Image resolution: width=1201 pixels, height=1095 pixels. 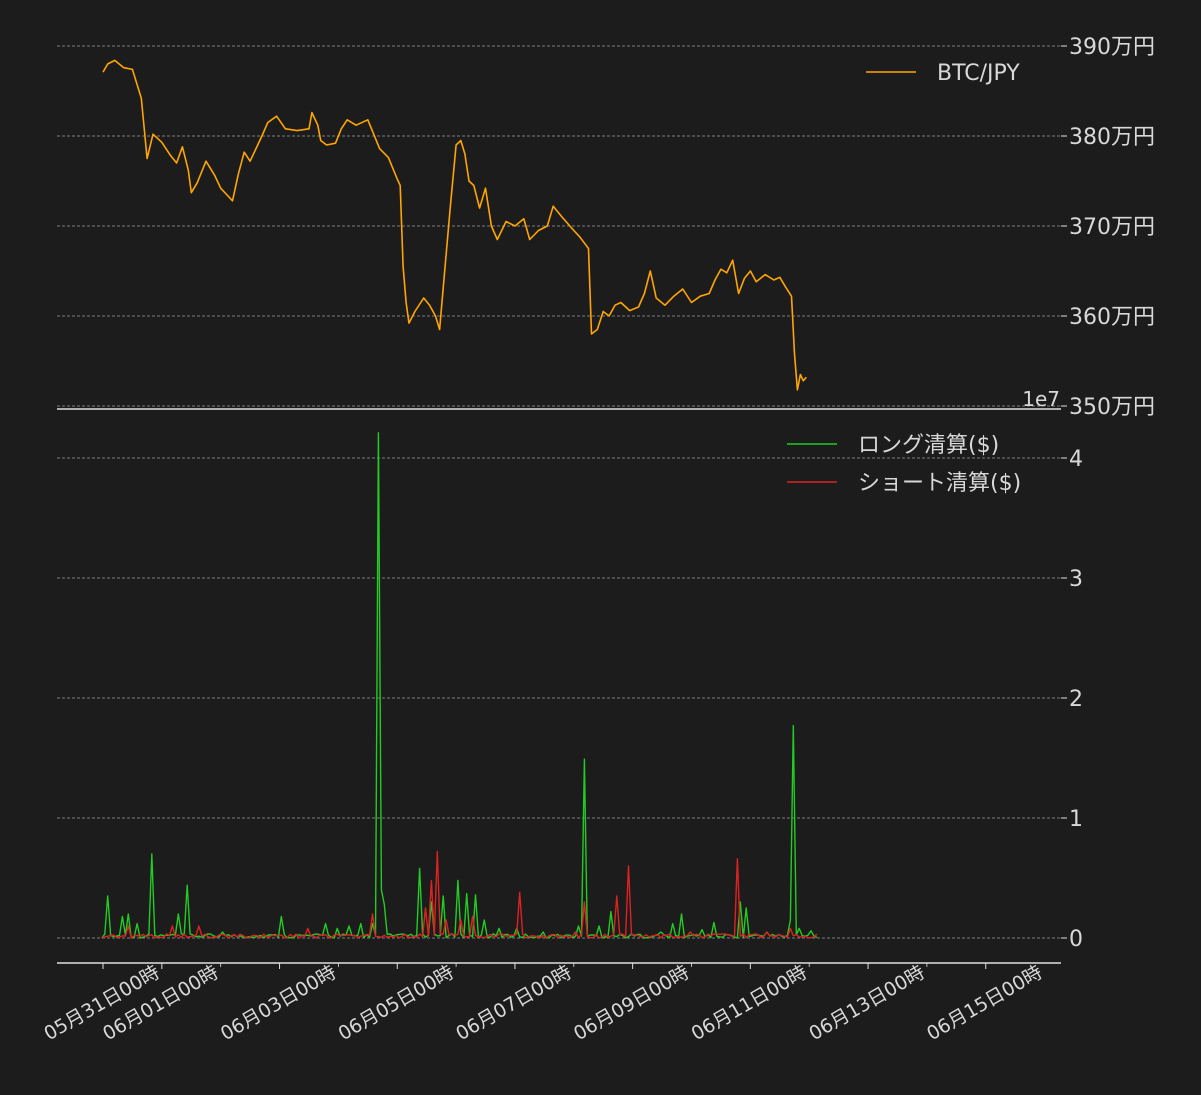 I want to click on price-y-tick-label: 370万円, so click(x=1112, y=227).